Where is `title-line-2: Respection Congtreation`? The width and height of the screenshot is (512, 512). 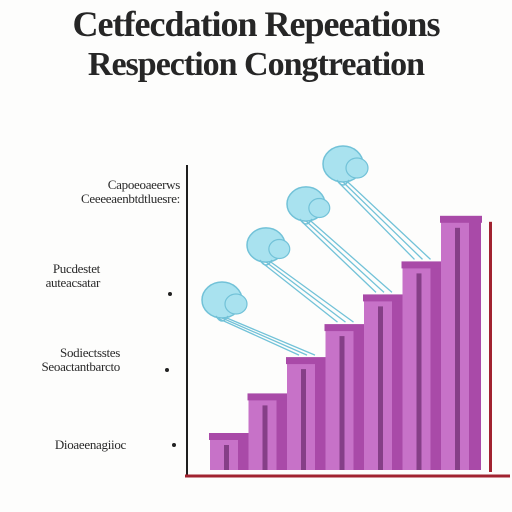 title-line-2: Respection Congtreation is located at coordinates (256, 64).